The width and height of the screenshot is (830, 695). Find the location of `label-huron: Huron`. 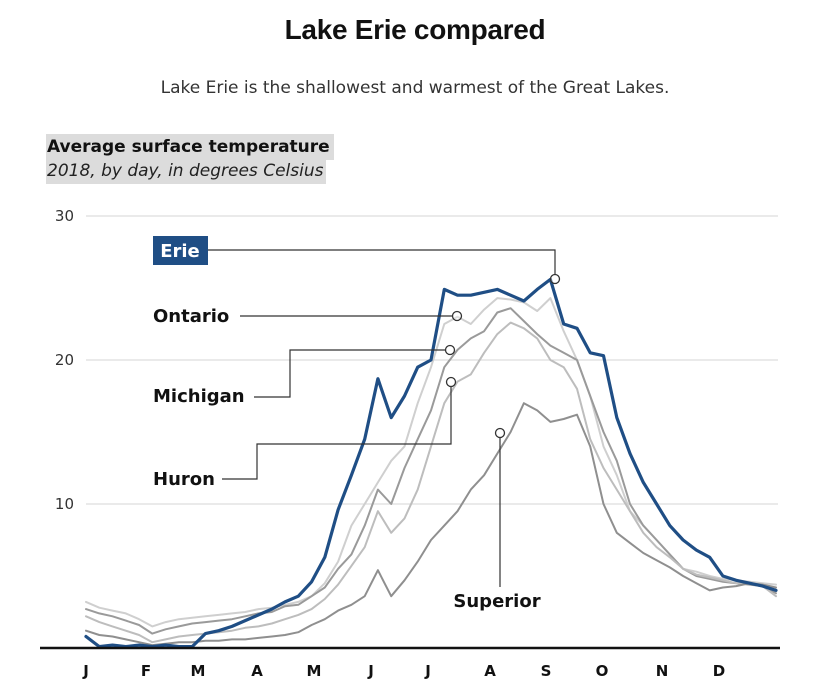

label-huron: Huron is located at coordinates (184, 479).